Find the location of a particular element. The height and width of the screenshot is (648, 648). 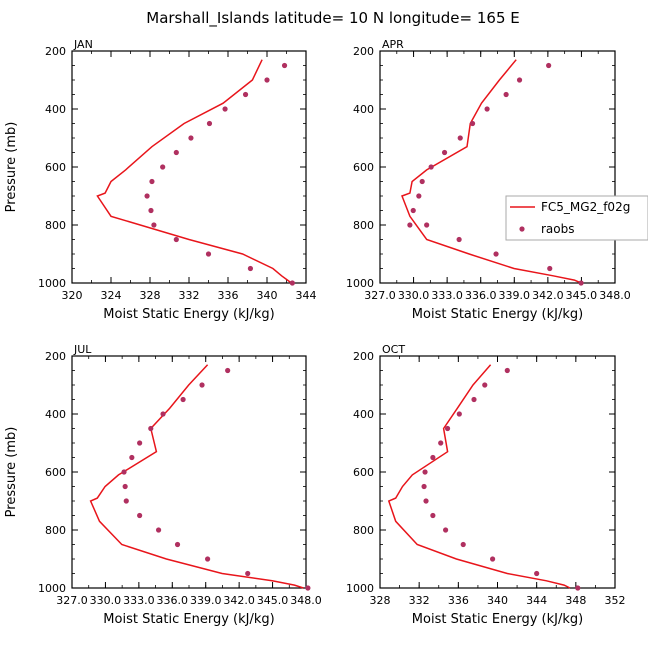

panel-title: OCT is located at coordinates (393, 349).